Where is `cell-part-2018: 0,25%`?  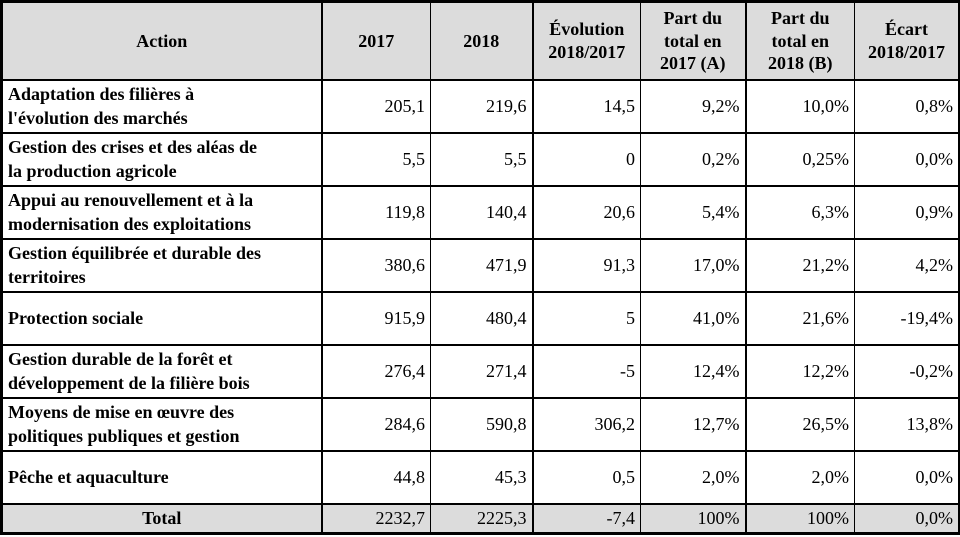
cell-part-2018: 0,25% is located at coordinates (800, 159).